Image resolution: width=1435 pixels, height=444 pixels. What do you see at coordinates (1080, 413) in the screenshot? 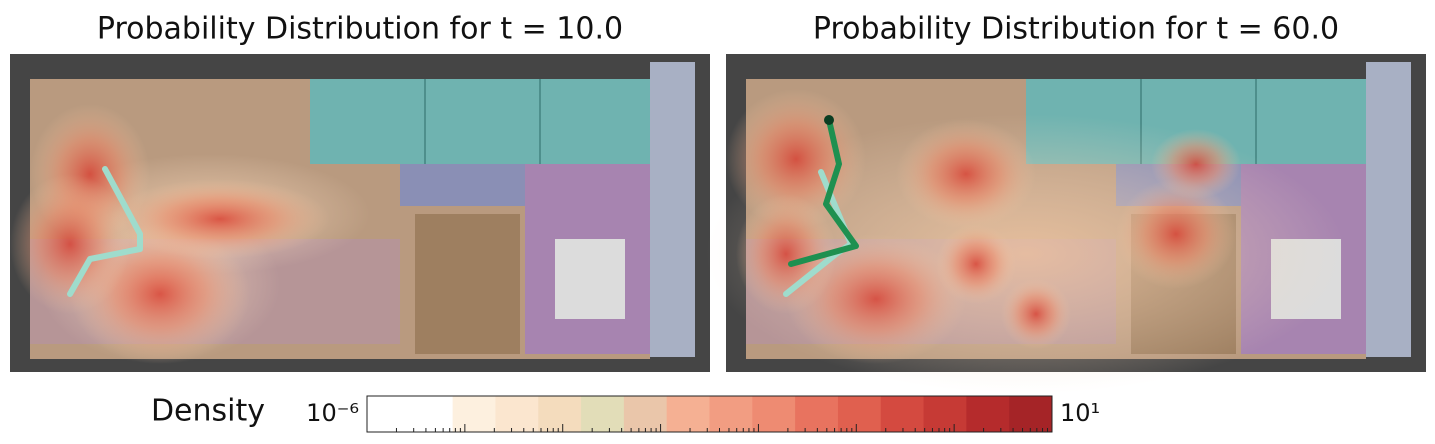
I see `tick-label: 10¹` at bounding box center [1080, 413].